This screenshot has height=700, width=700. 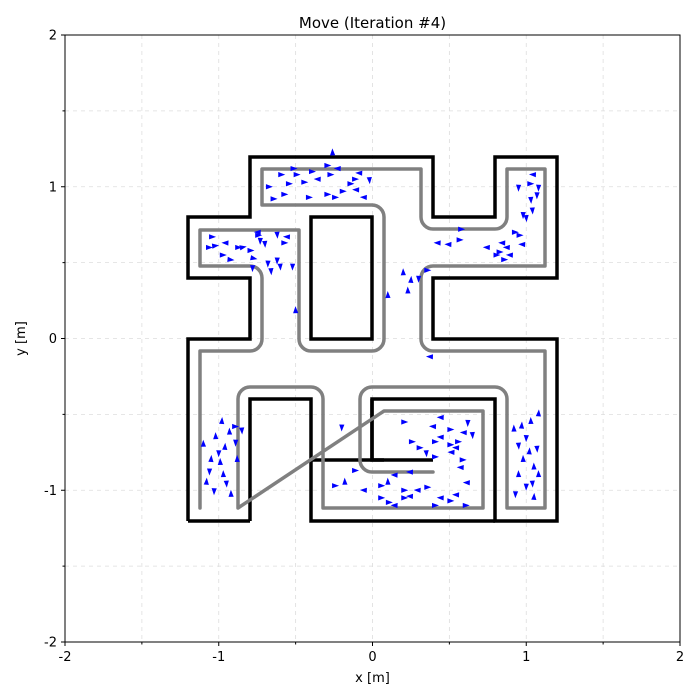 I want to click on x-tick-label: 1, so click(x=526, y=657).